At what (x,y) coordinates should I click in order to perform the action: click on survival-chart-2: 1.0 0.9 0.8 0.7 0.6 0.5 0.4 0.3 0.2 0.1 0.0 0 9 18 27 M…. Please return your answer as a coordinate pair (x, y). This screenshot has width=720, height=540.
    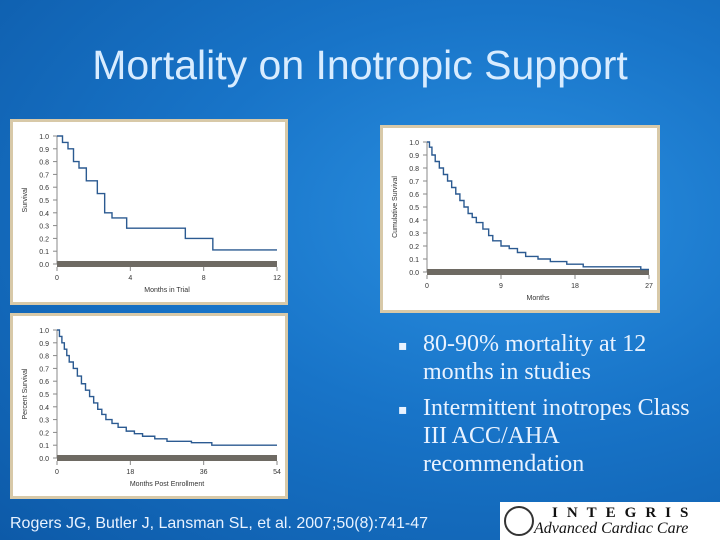
    Looking at the image, I should click on (522, 221).